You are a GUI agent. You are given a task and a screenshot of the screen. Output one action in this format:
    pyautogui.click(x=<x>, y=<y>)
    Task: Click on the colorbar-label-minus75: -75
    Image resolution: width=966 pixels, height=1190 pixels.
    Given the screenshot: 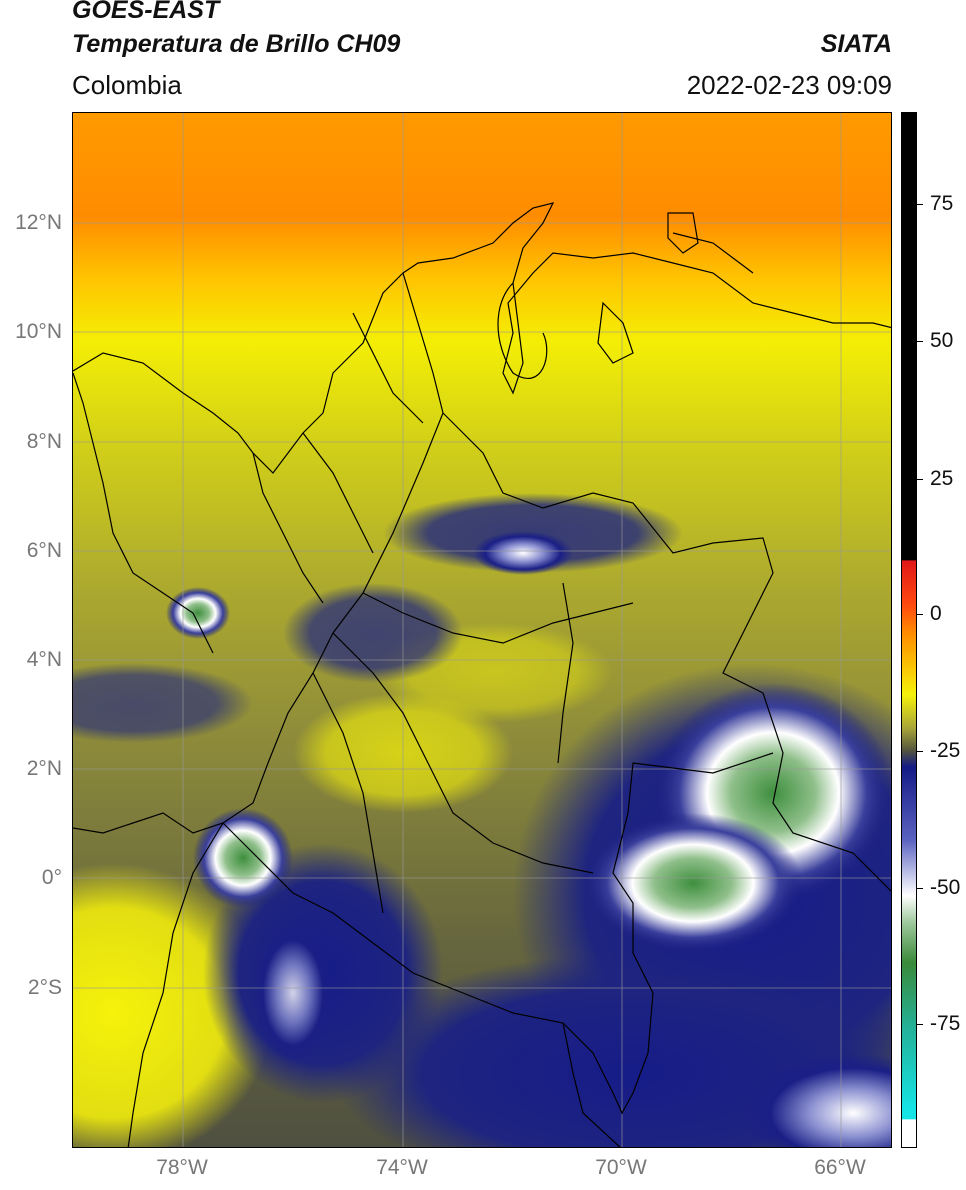 What is the action you would take?
    pyautogui.click(x=945, y=1023)
    